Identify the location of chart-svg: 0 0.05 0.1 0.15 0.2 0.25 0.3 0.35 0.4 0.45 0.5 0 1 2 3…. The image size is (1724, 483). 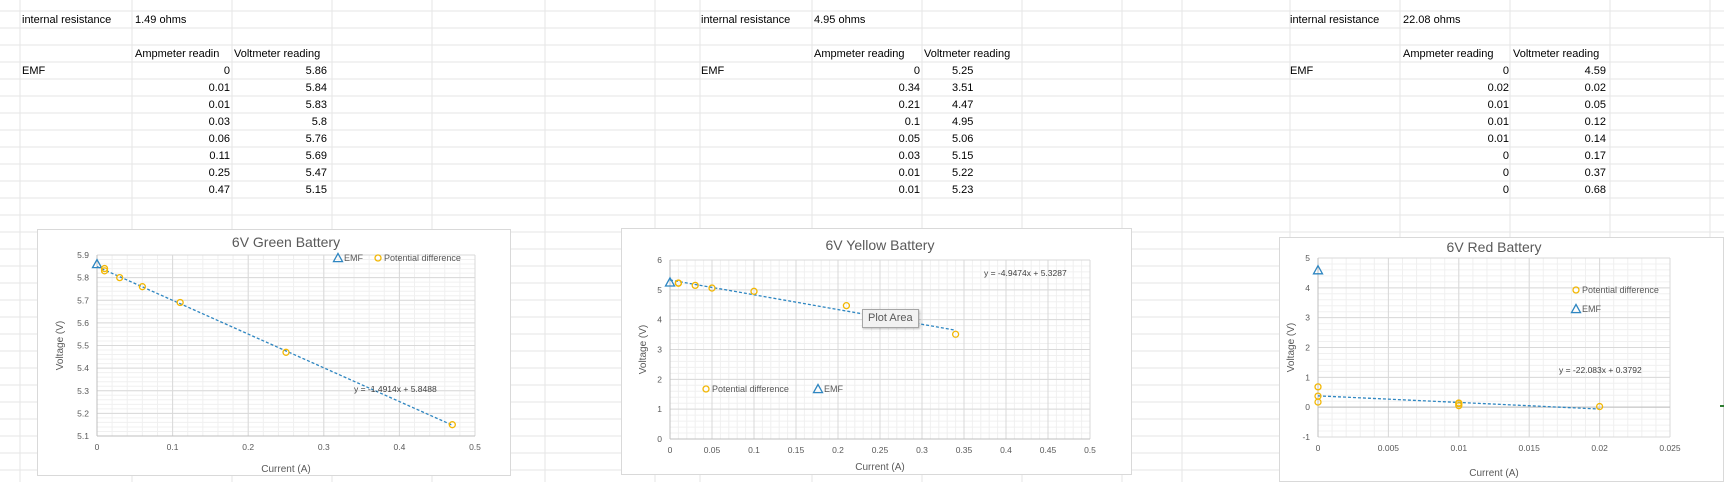
(867, 355).